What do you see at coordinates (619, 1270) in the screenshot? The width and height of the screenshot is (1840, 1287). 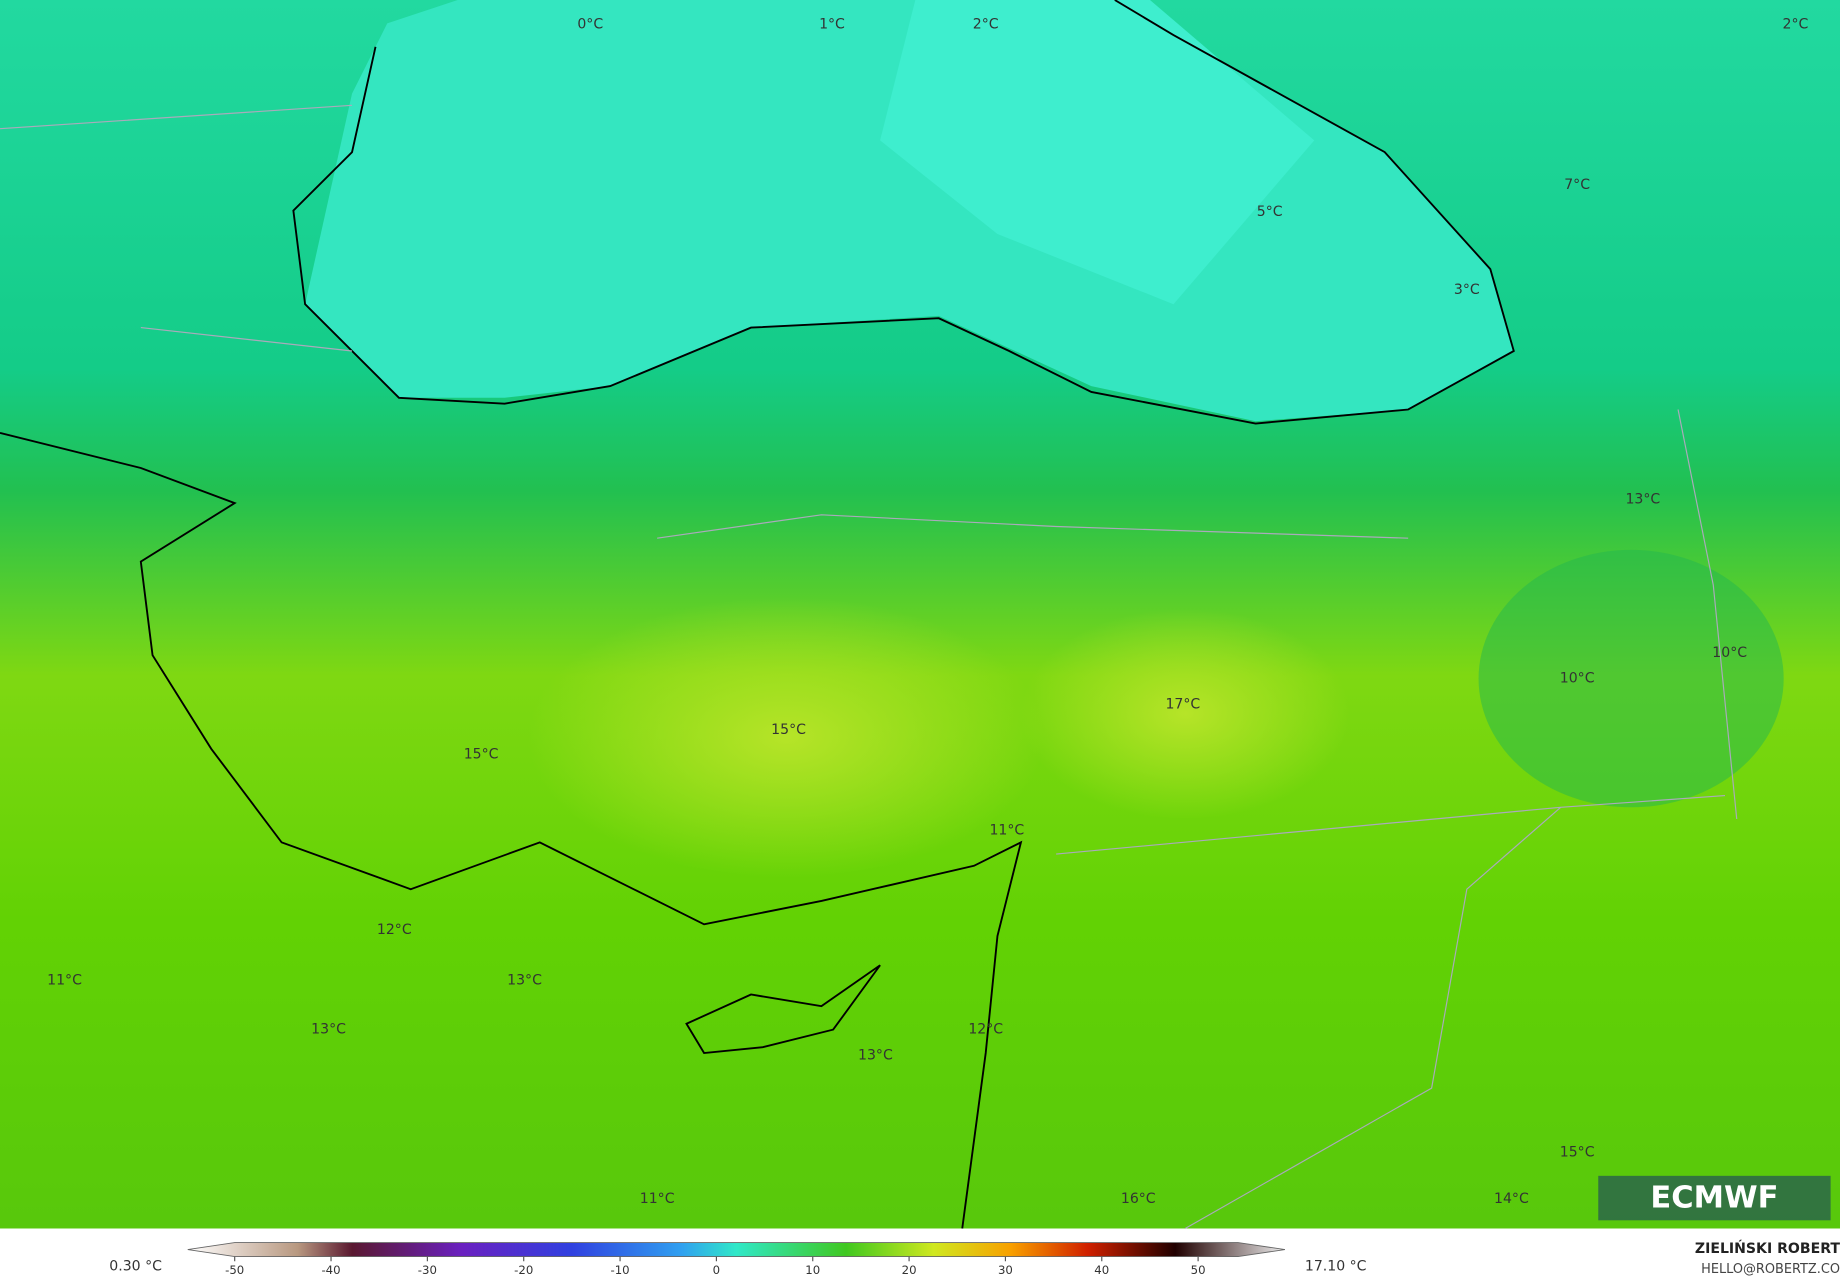 I see `colorbar-tick-label: -10` at bounding box center [619, 1270].